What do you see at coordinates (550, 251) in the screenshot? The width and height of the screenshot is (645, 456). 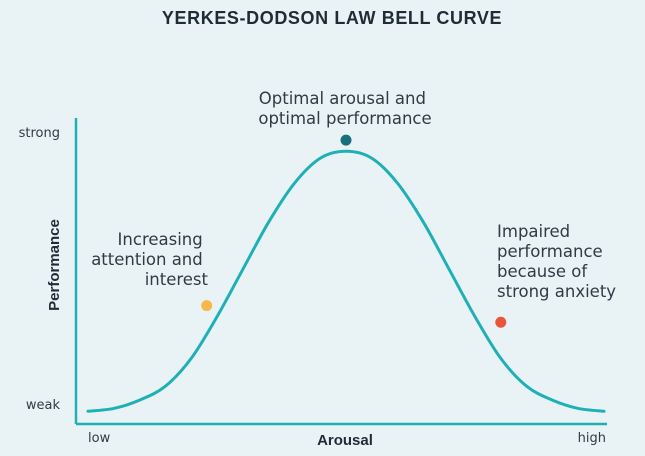 I see `annotation-impaired-line-2: performance` at bounding box center [550, 251].